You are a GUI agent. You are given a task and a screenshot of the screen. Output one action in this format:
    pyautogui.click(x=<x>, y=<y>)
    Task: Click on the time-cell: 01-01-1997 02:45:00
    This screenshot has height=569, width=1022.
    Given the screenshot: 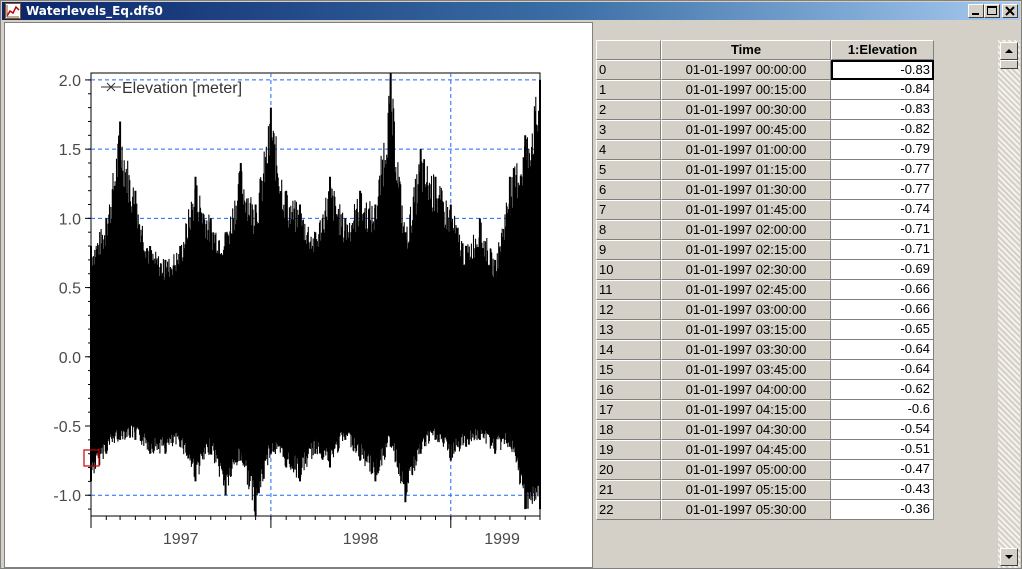 What is the action you would take?
    pyautogui.click(x=746, y=290)
    